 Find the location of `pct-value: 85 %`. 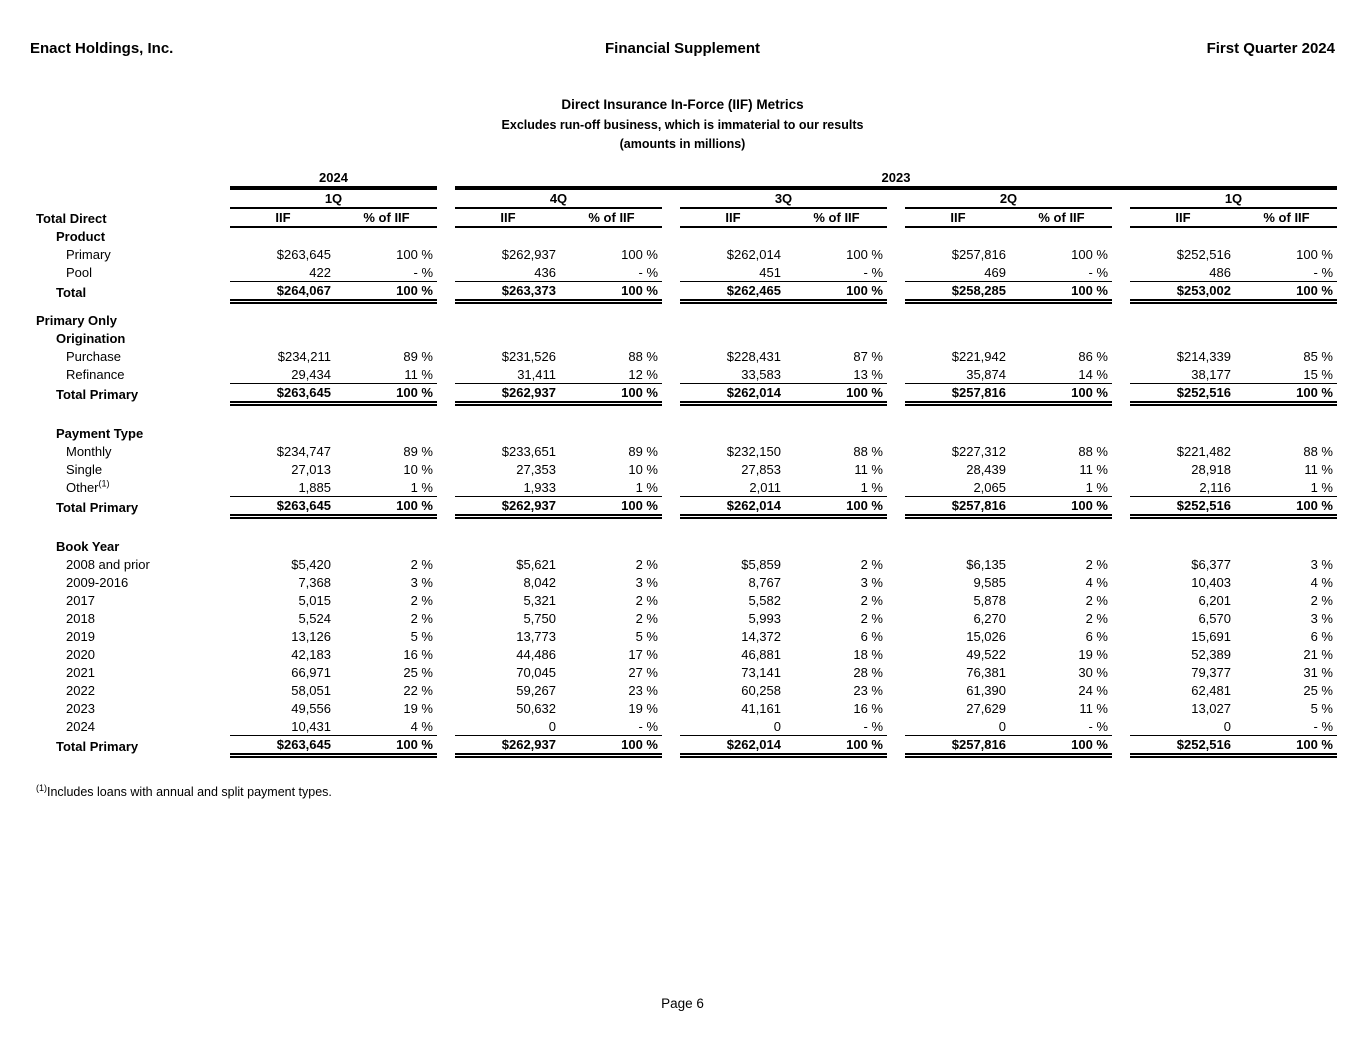

pct-value: 85 % is located at coordinates (1318, 356).